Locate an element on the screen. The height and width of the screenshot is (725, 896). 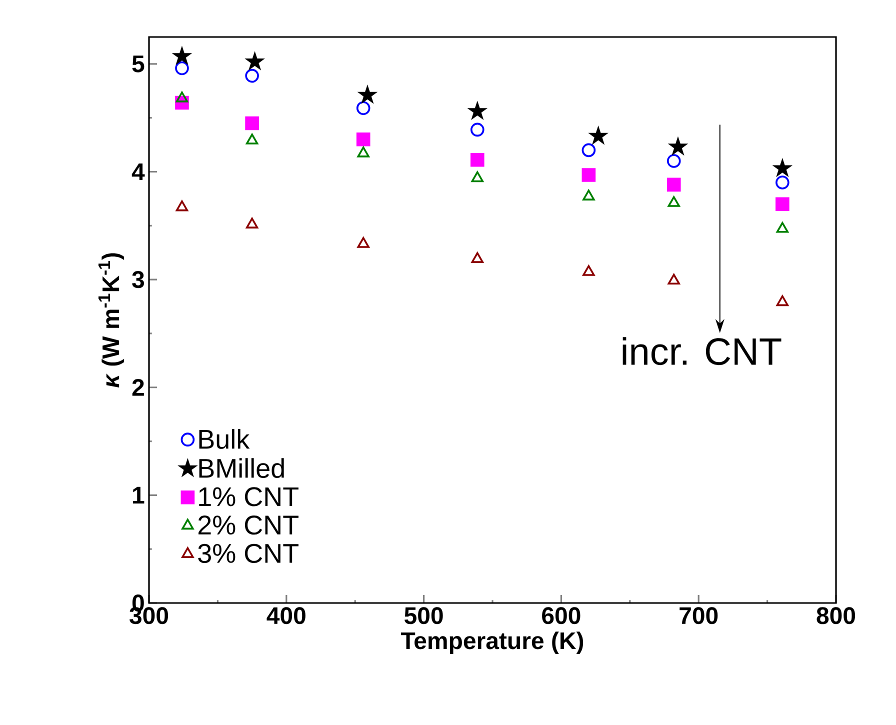
x-tick-label: 800 is located at coordinates (836, 615).